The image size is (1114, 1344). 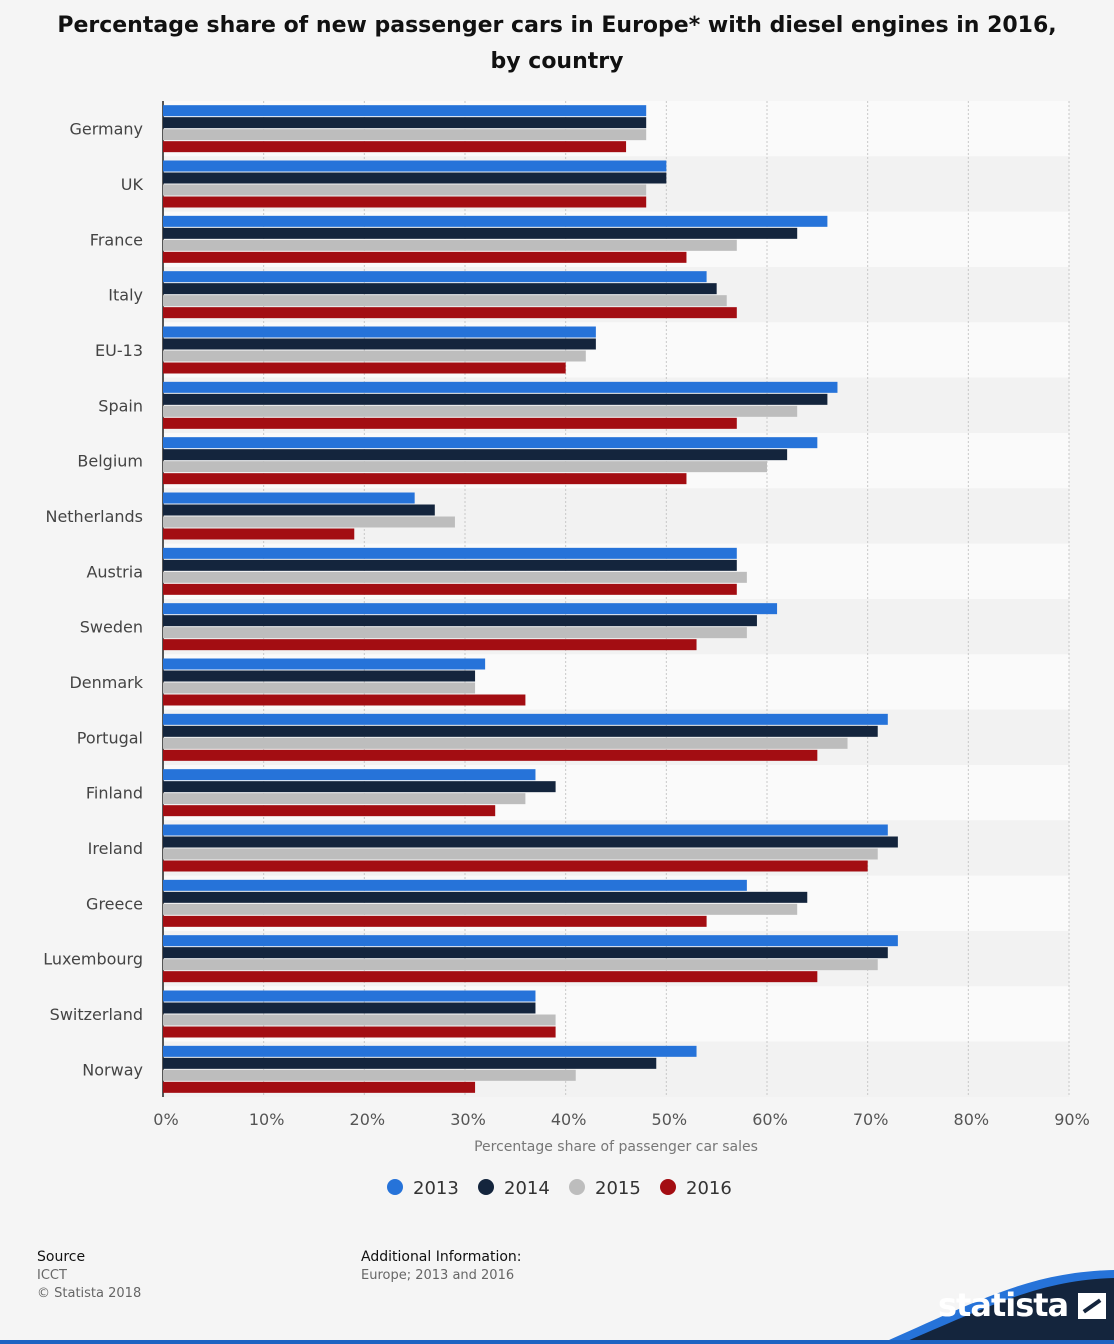 What do you see at coordinates (106, 129) in the screenshot?
I see `y-tick-label: Germany` at bounding box center [106, 129].